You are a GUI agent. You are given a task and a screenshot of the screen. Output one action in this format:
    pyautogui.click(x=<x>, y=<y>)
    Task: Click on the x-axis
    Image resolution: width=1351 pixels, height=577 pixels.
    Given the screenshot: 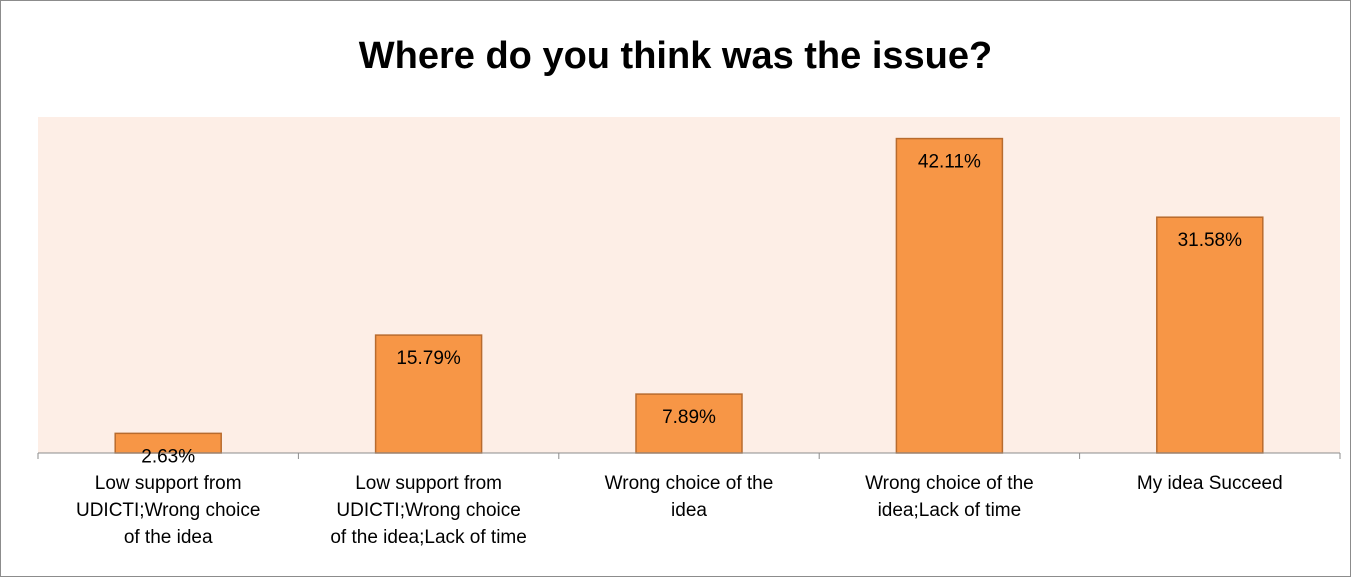 What is the action you would take?
    pyautogui.click(x=689, y=455)
    